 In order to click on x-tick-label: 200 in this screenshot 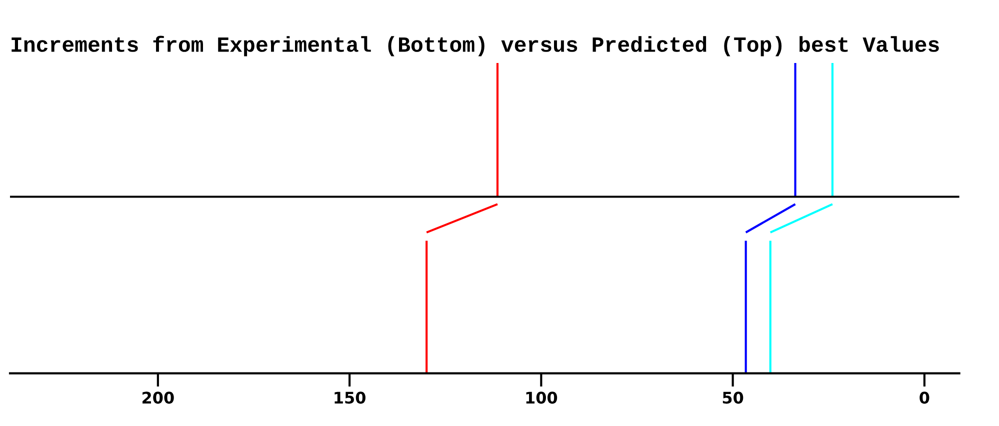, I will do `click(158, 398)`.